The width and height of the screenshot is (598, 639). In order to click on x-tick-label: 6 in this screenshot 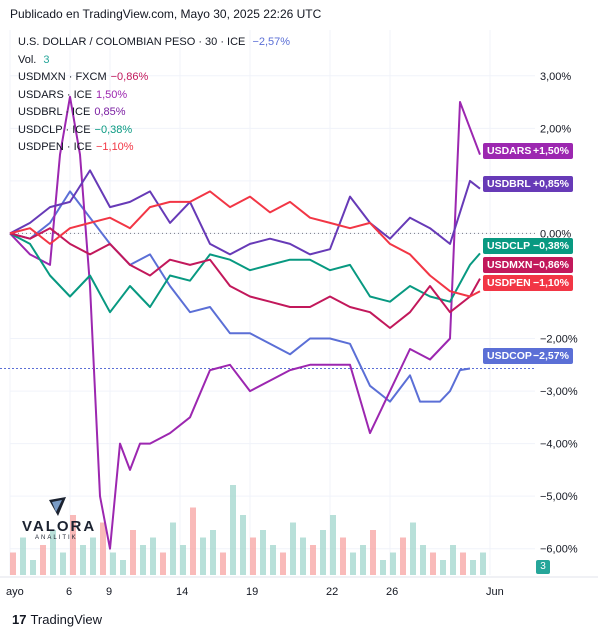, I will do `click(69, 592)`.